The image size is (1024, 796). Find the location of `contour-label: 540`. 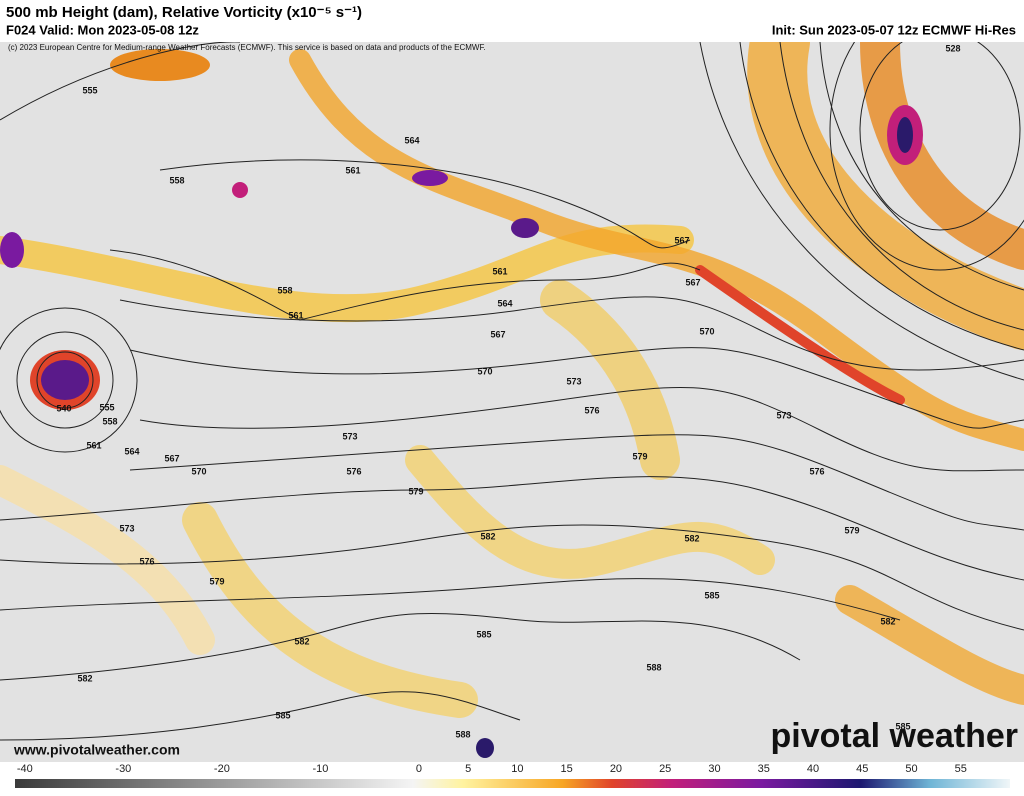

contour-label: 540 is located at coordinates (63, 408).